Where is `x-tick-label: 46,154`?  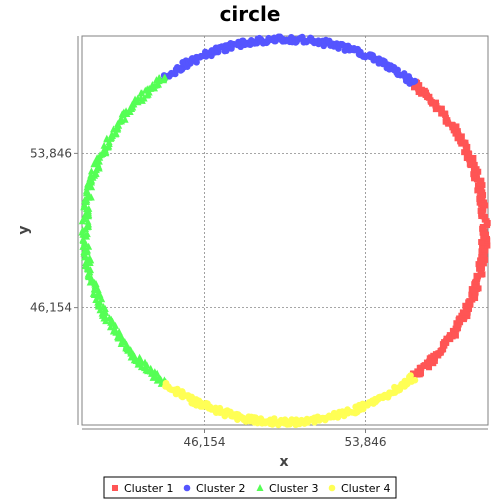 x-tick-label: 46,154 is located at coordinates (205, 442).